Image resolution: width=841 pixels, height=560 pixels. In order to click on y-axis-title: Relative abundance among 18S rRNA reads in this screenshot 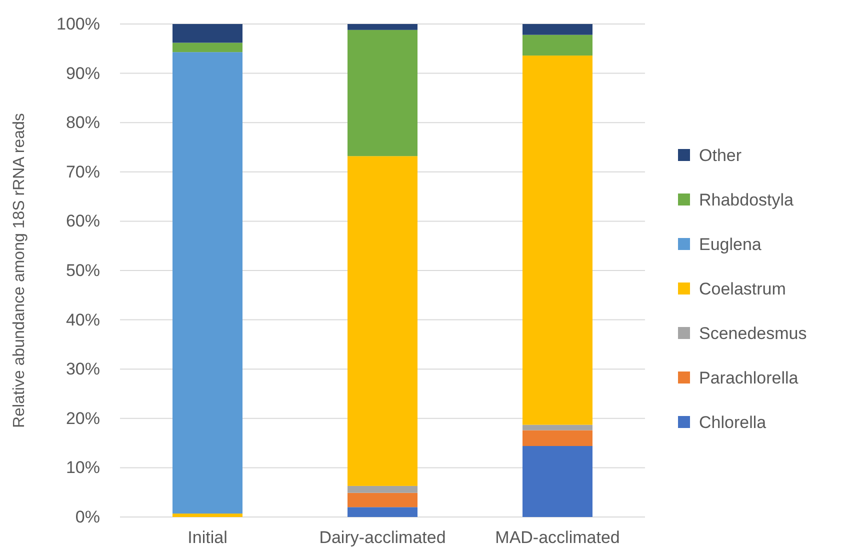, I will do `click(19, 270)`.